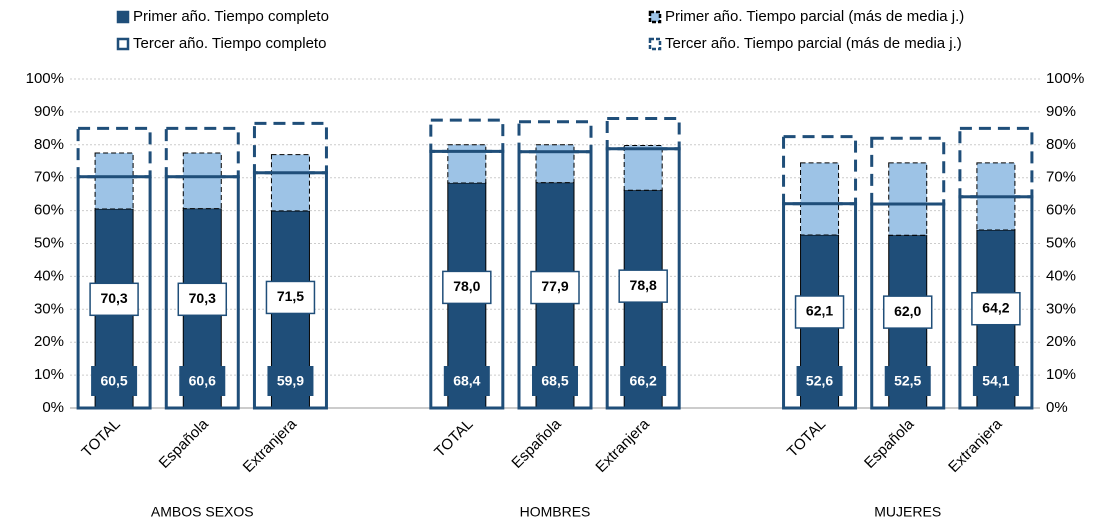 The width and height of the screenshot is (1106, 525). Describe the element at coordinates (1061, 374) in the screenshot. I see `y2-tick-label: 10%` at that location.